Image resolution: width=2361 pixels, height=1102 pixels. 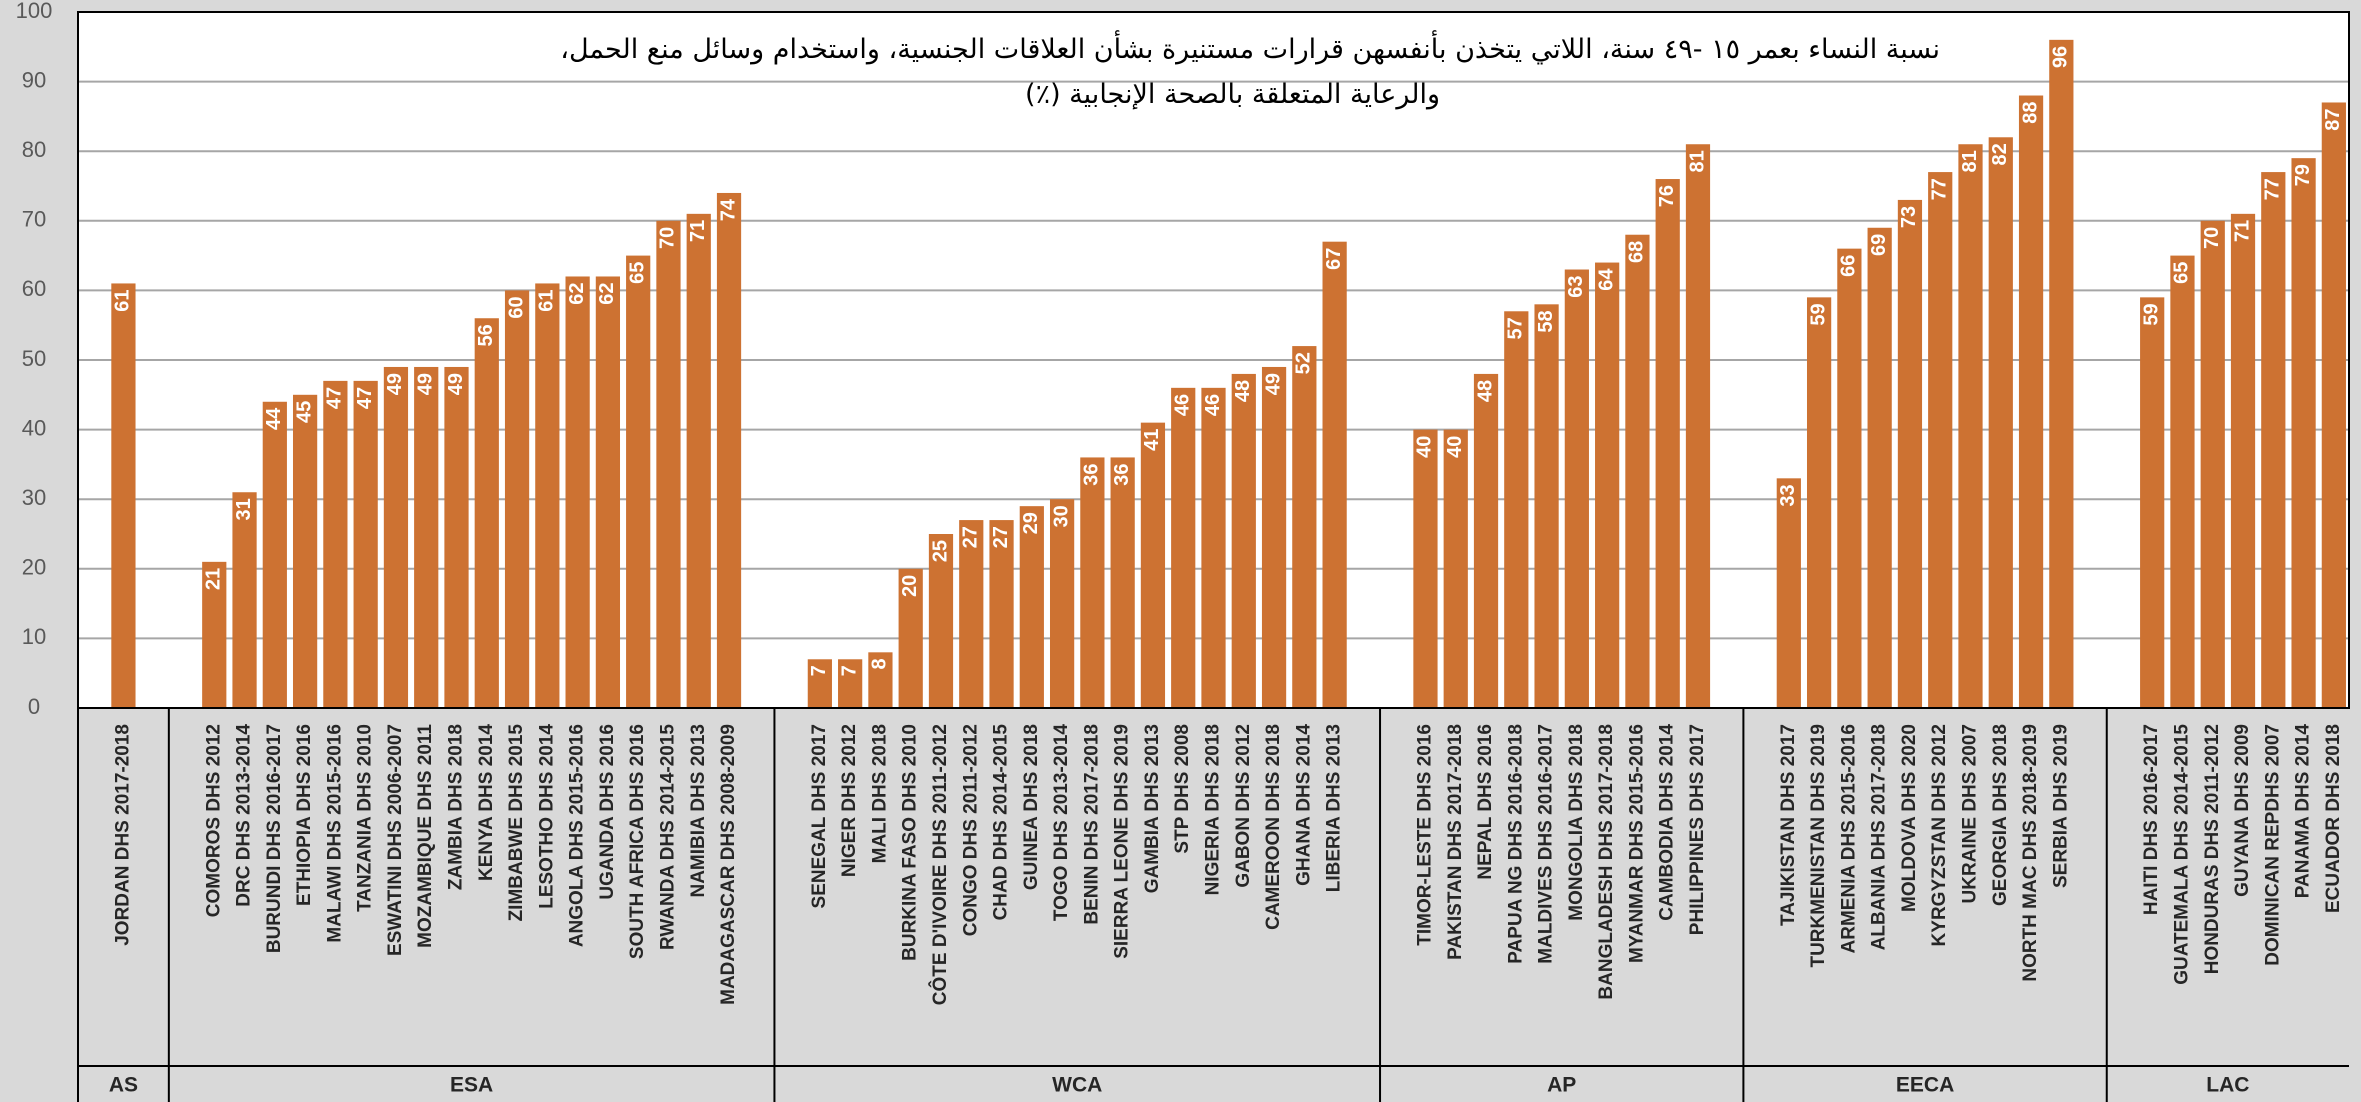 What do you see at coordinates (1031, 807) in the screenshot?
I see `x-tick-label: GUINEA DHS 2018` at bounding box center [1031, 807].